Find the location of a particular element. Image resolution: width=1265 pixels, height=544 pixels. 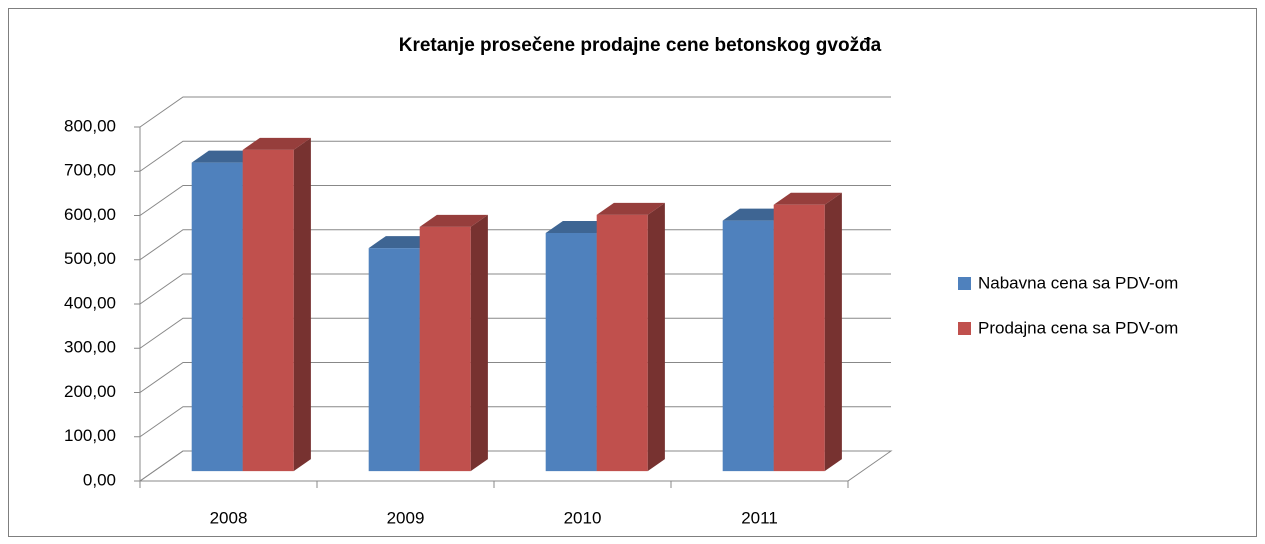

x-tick-label: 2011 is located at coordinates (759, 517).